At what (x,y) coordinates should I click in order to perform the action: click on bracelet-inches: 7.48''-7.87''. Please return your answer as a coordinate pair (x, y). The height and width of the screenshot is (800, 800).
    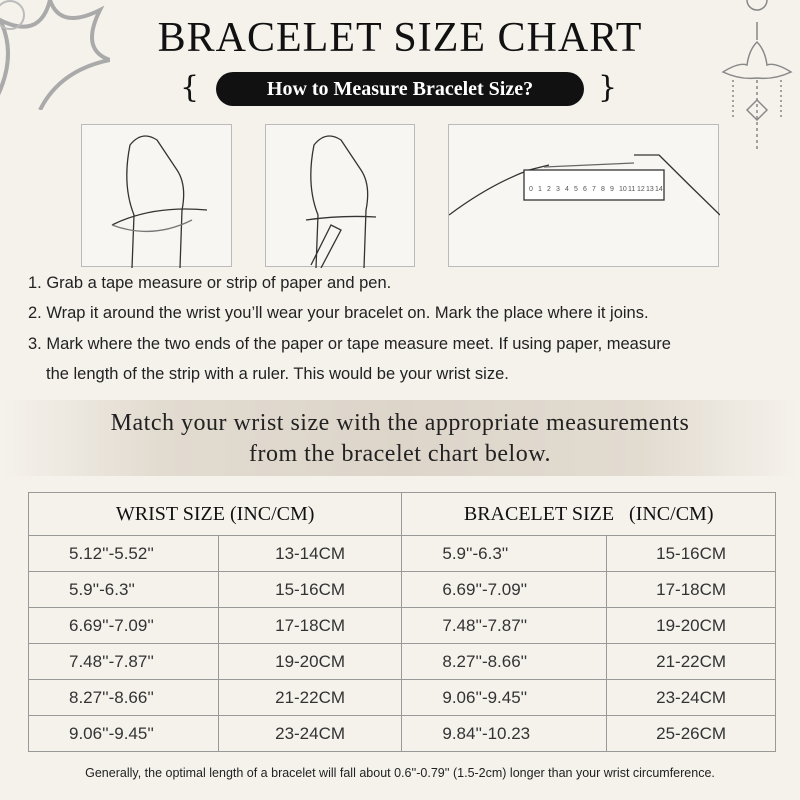
    Looking at the image, I should click on (504, 625).